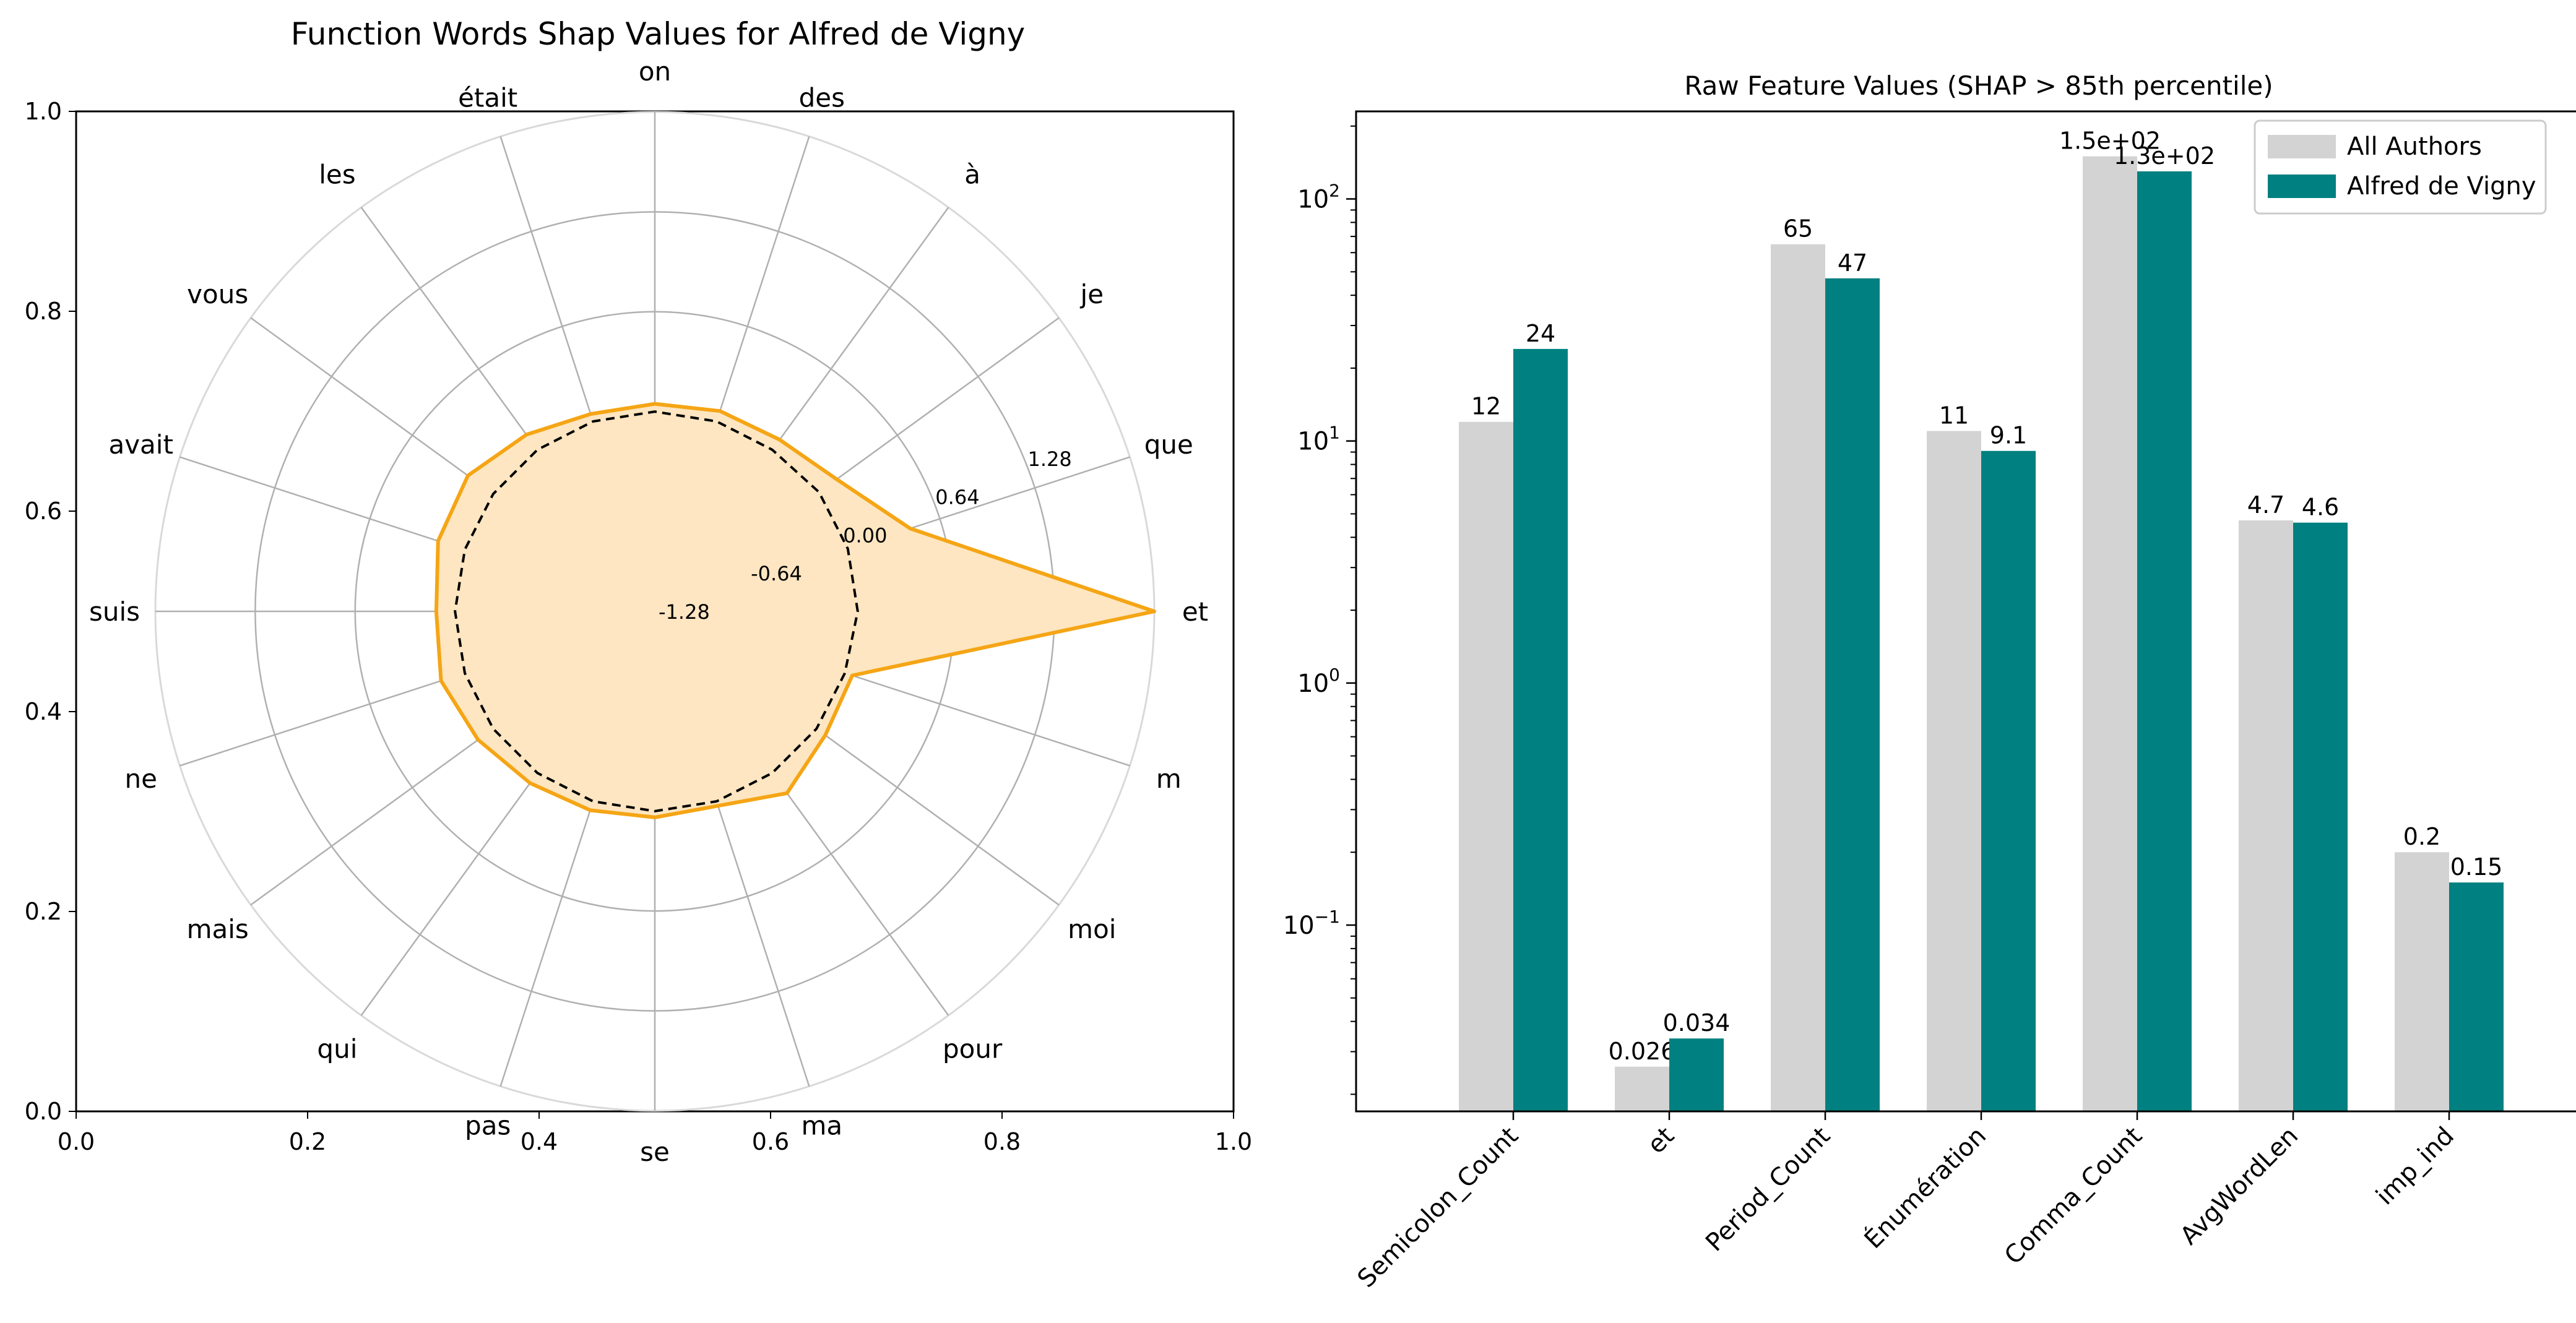 This screenshot has height=1323, width=2576. I want to click on radar-axis-word: je, so click(1092, 294).